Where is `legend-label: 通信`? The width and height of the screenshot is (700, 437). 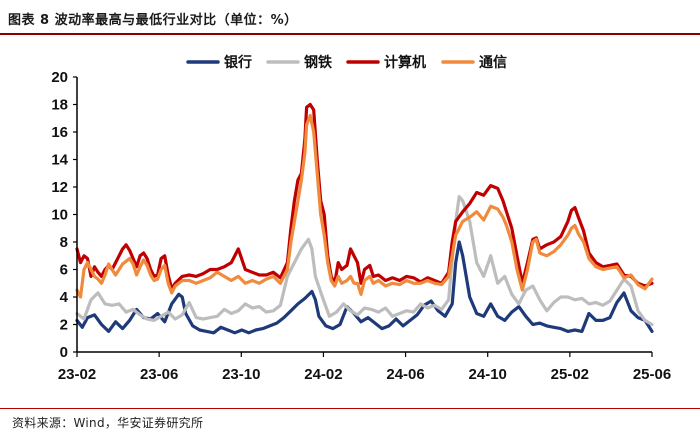
legend-label: 通信 is located at coordinates (493, 62).